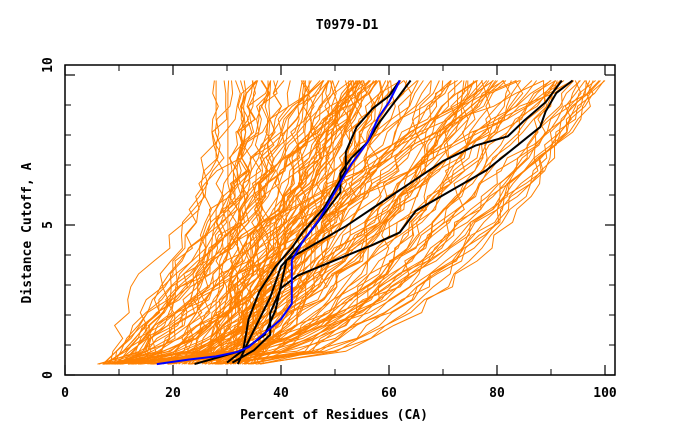 The width and height of the screenshot is (680, 440). I want to click on y-axis-label: Distance Cutoff, A, so click(27, 232).